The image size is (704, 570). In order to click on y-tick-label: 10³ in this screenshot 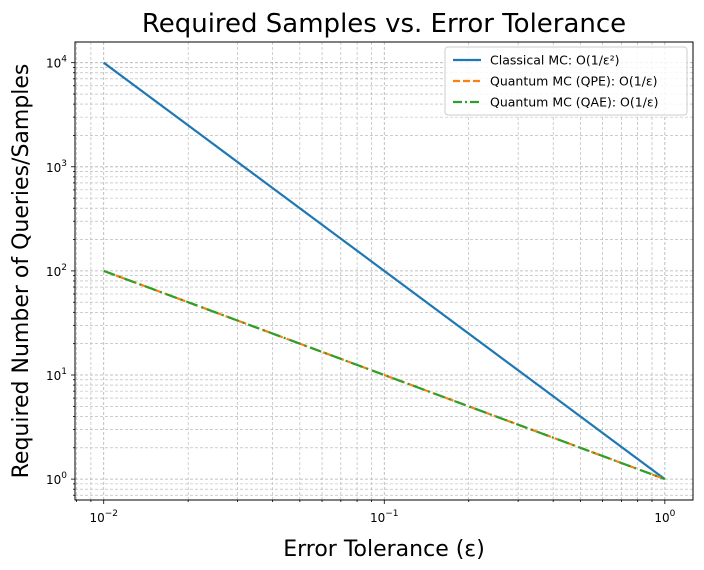, I will do `click(56, 167)`.